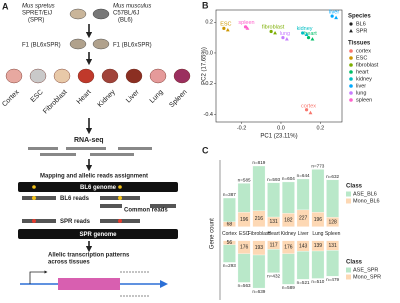 This screenshot has height=303, width=400. I want to click on total-label: n=585, so click(244, 180).